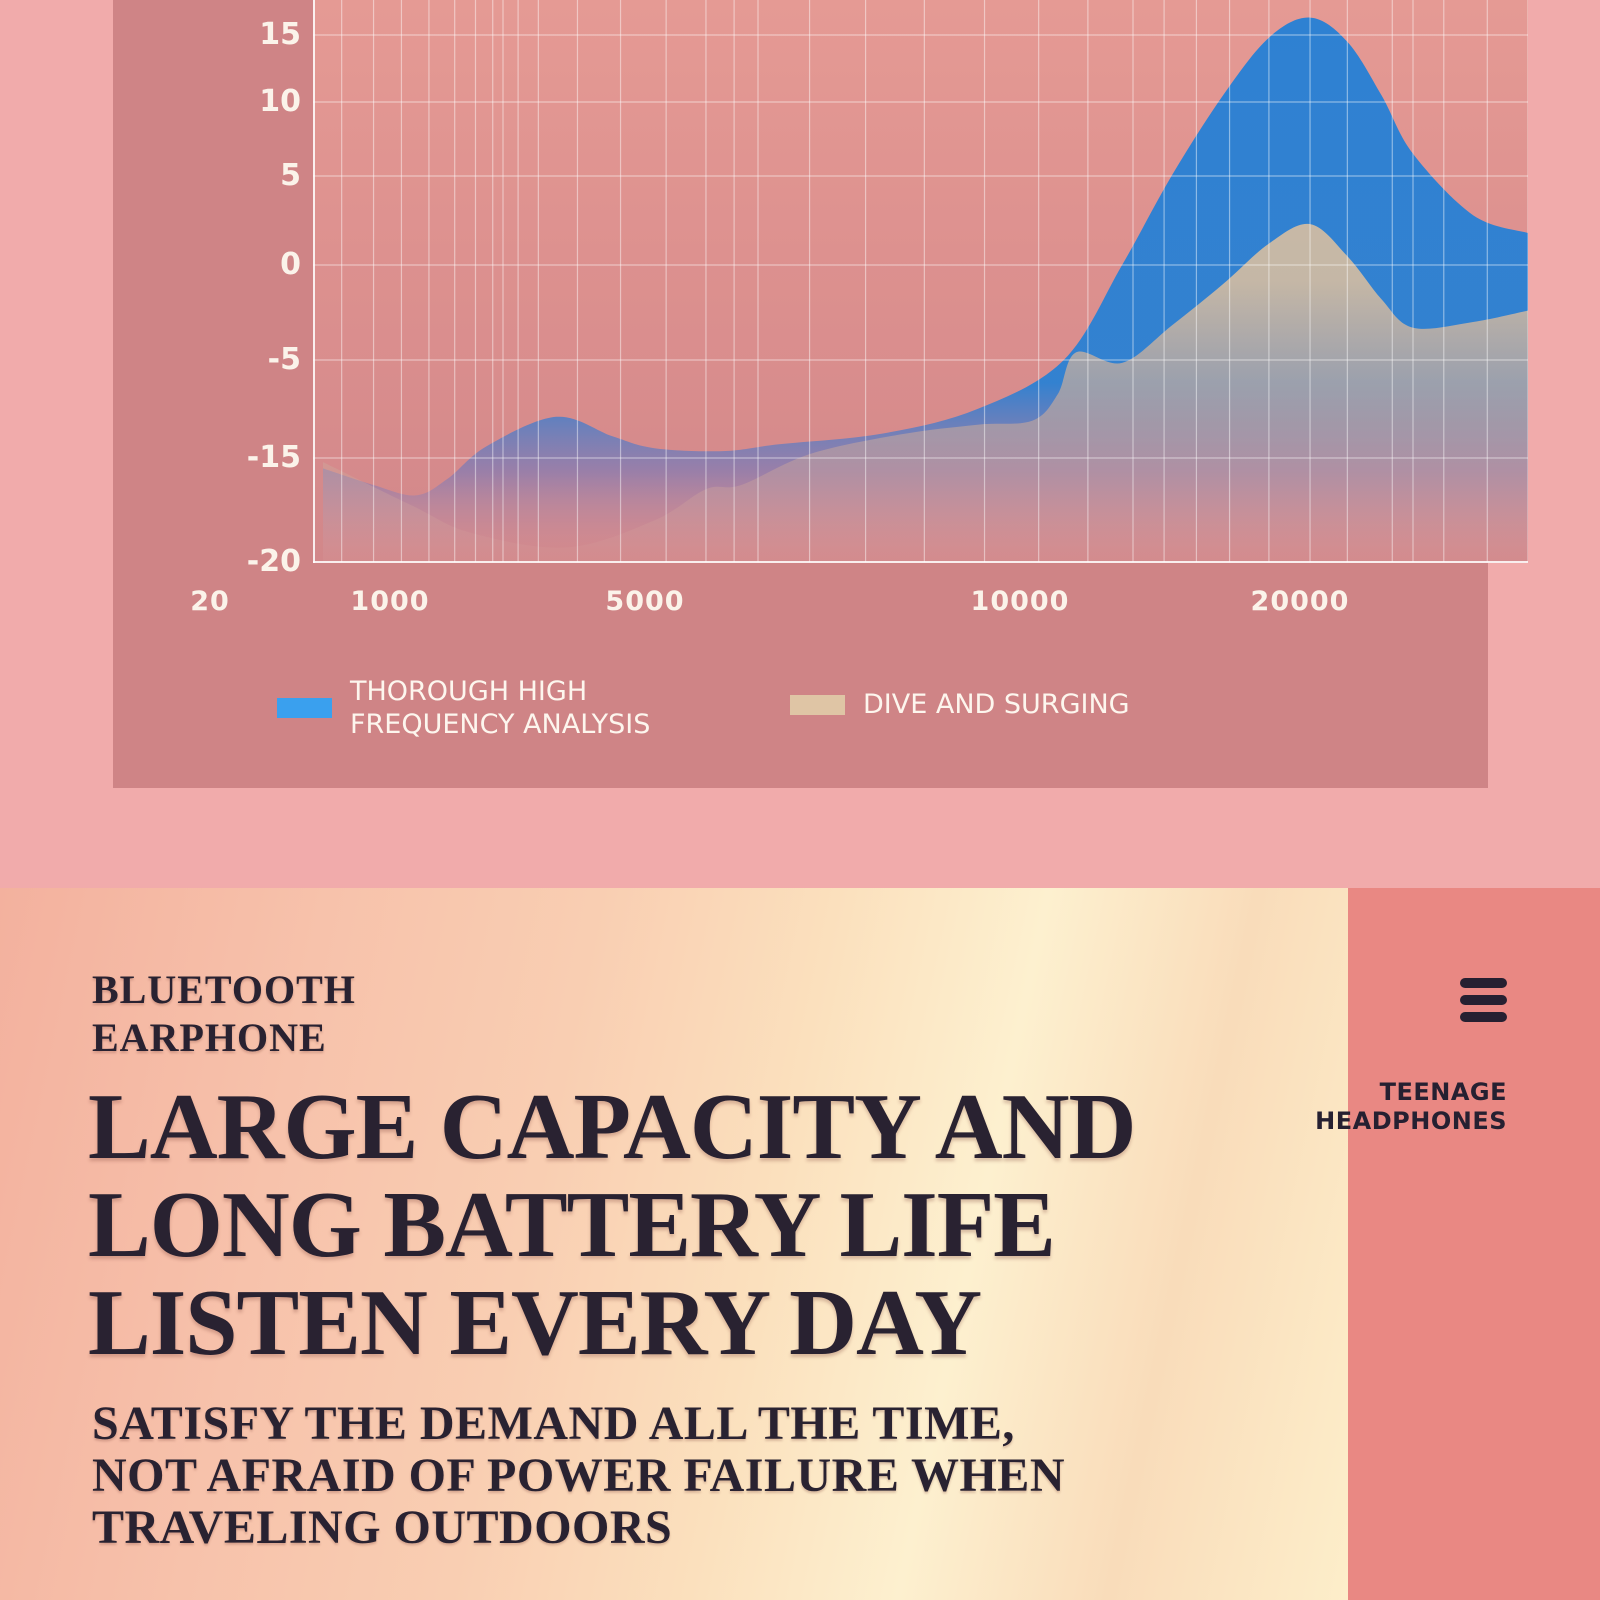 The height and width of the screenshot is (1600, 1600). Describe the element at coordinates (553, 1423) in the screenshot. I see `subtitle-line-1: SATISFY THE DEMAND ALL THE TIME,` at that location.